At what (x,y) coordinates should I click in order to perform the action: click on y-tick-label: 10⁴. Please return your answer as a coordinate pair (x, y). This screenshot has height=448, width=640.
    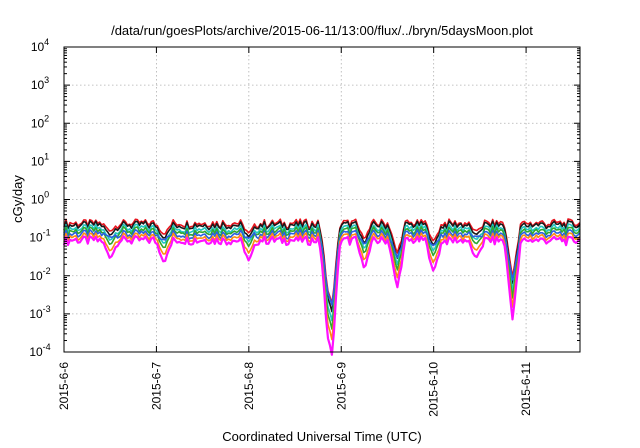
    Looking at the image, I should click on (40, 45).